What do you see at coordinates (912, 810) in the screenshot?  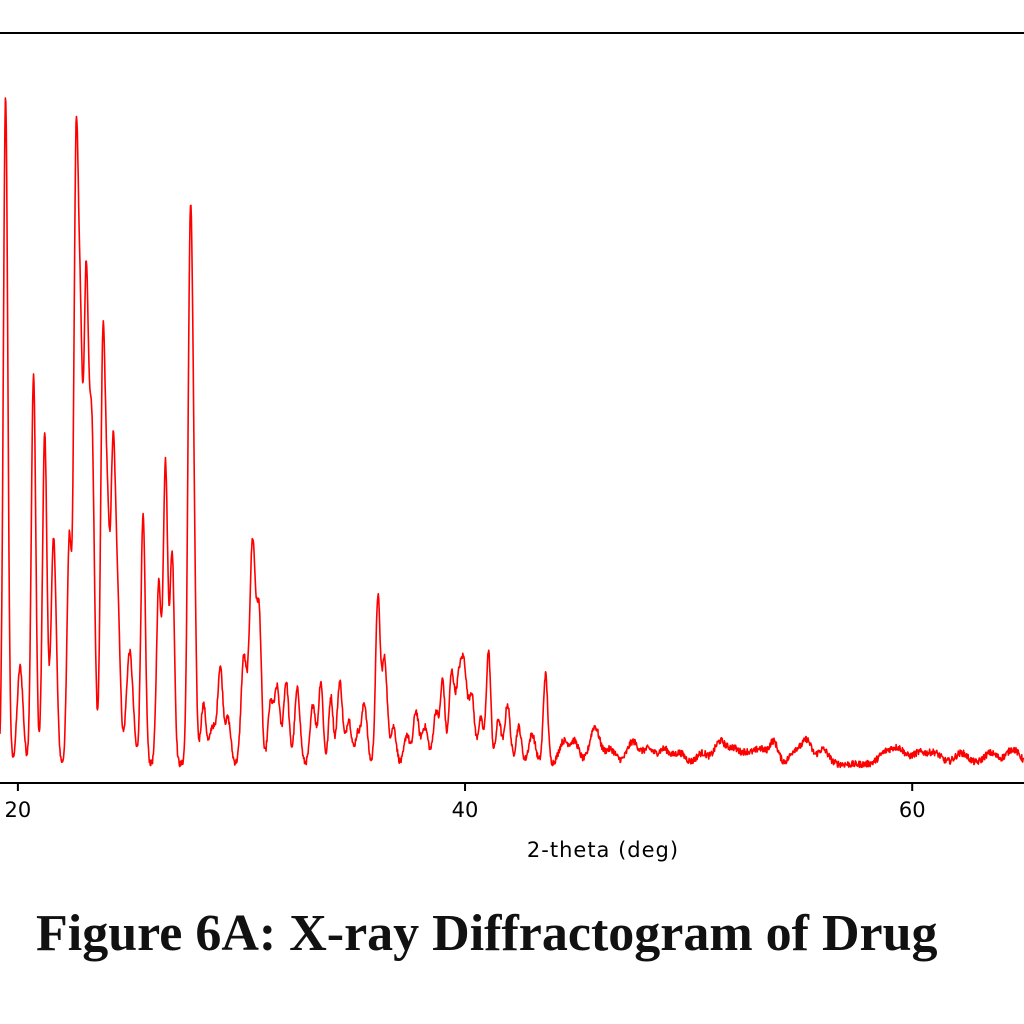 I see `x-tick-label: 60` at bounding box center [912, 810].